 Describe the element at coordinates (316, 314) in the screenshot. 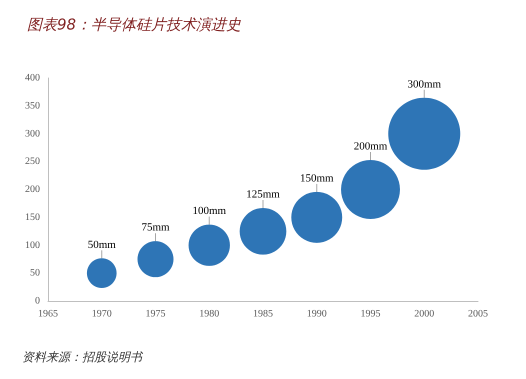

I see `x-tick-label: 1990` at that location.